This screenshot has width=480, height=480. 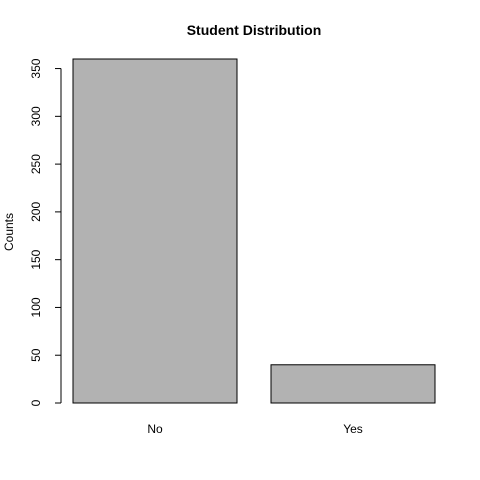 What do you see at coordinates (36, 68) in the screenshot?
I see `y-tick-label: 350` at bounding box center [36, 68].